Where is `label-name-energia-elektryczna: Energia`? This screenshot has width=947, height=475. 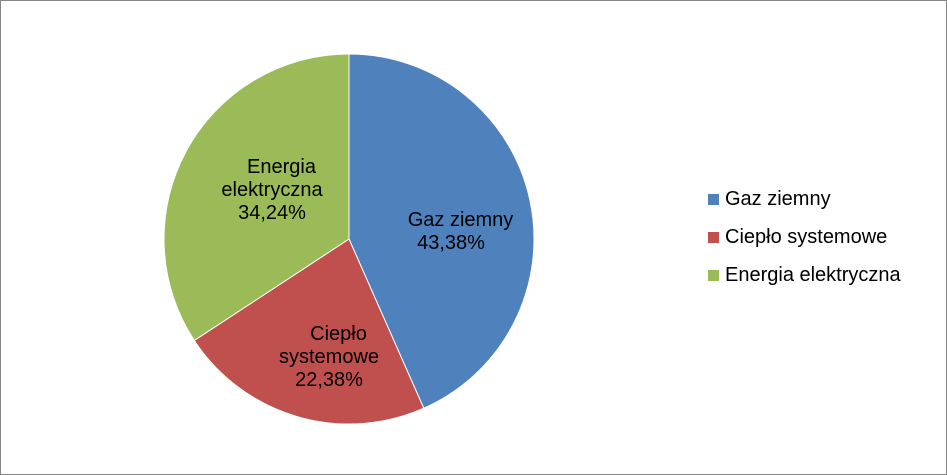 label-name-energia-elektryczna: Energia is located at coordinates (281, 167).